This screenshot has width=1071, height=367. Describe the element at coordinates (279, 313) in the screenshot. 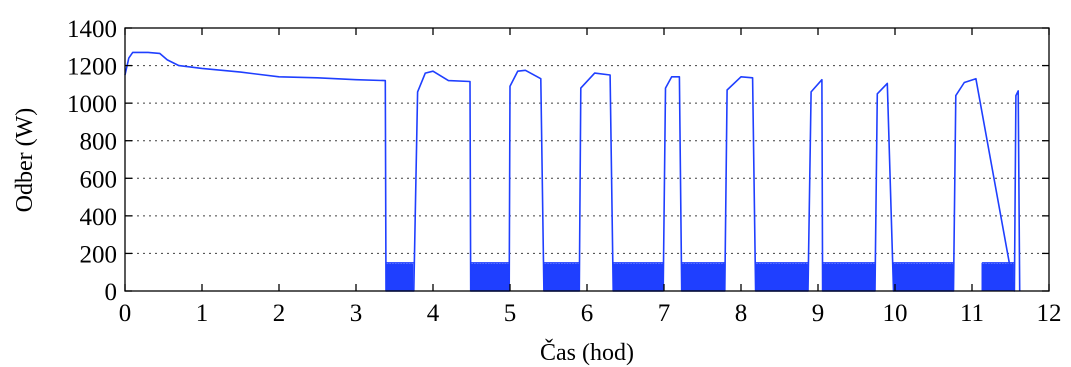

I see `x-tick-label: 2` at that location.